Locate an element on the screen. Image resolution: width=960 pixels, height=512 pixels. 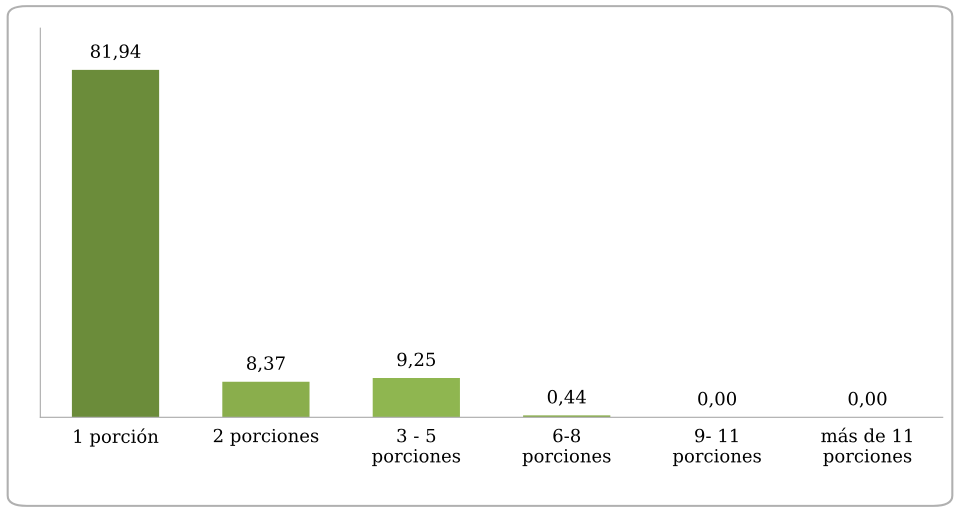
data-label: 9,25 is located at coordinates (416, 360).